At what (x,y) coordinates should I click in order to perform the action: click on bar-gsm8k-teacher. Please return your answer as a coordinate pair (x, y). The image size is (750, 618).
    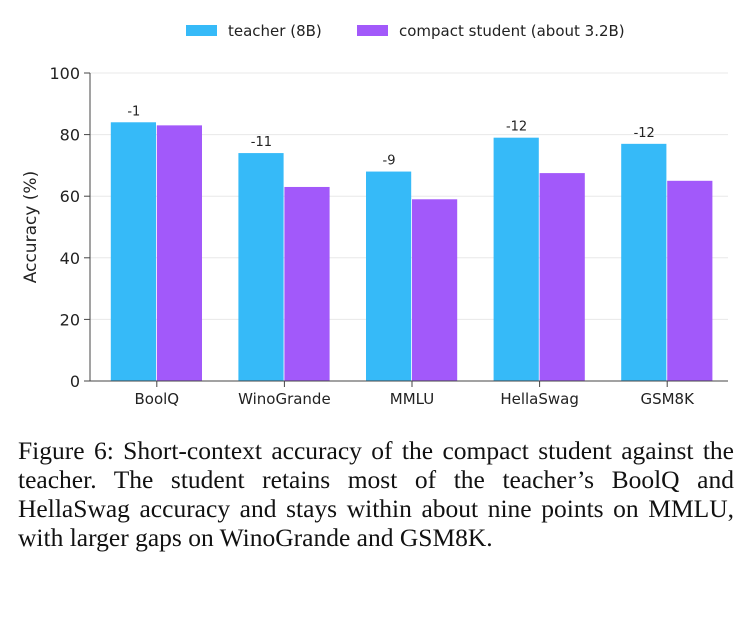
    Looking at the image, I should click on (644, 262).